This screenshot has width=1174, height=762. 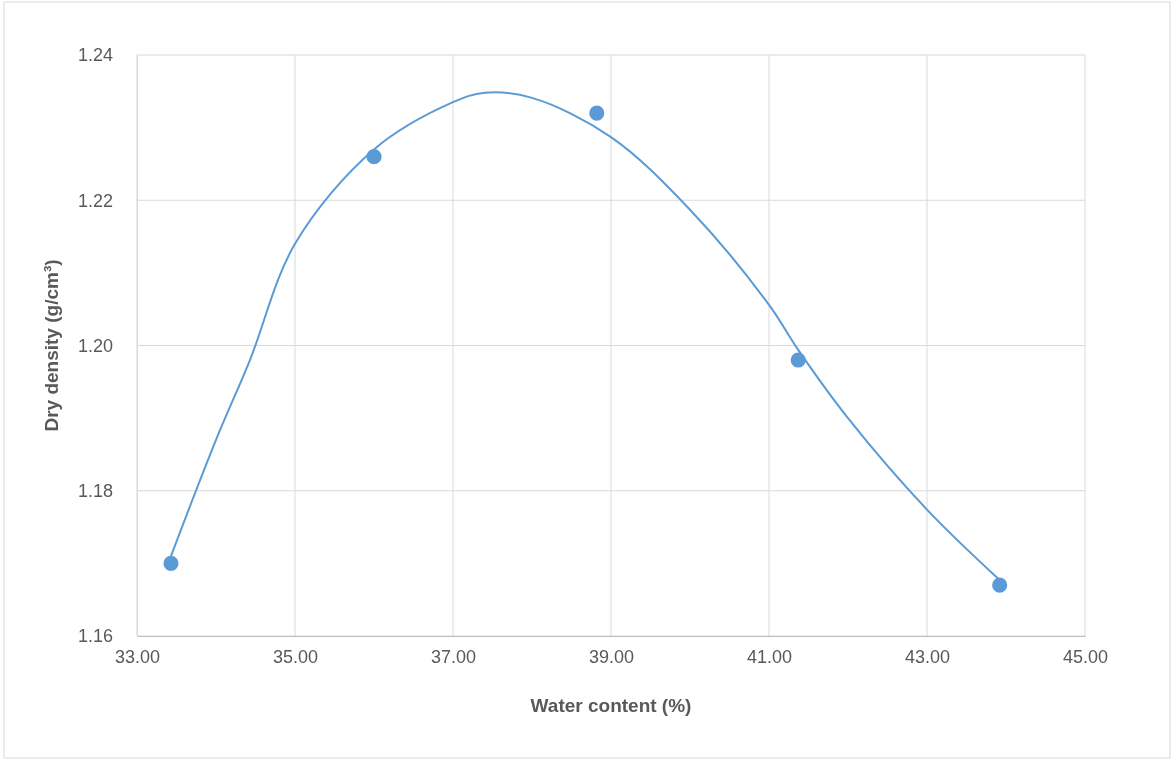 What do you see at coordinates (95, 345) in the screenshot?
I see `y-tick-label: 1.20` at bounding box center [95, 345].